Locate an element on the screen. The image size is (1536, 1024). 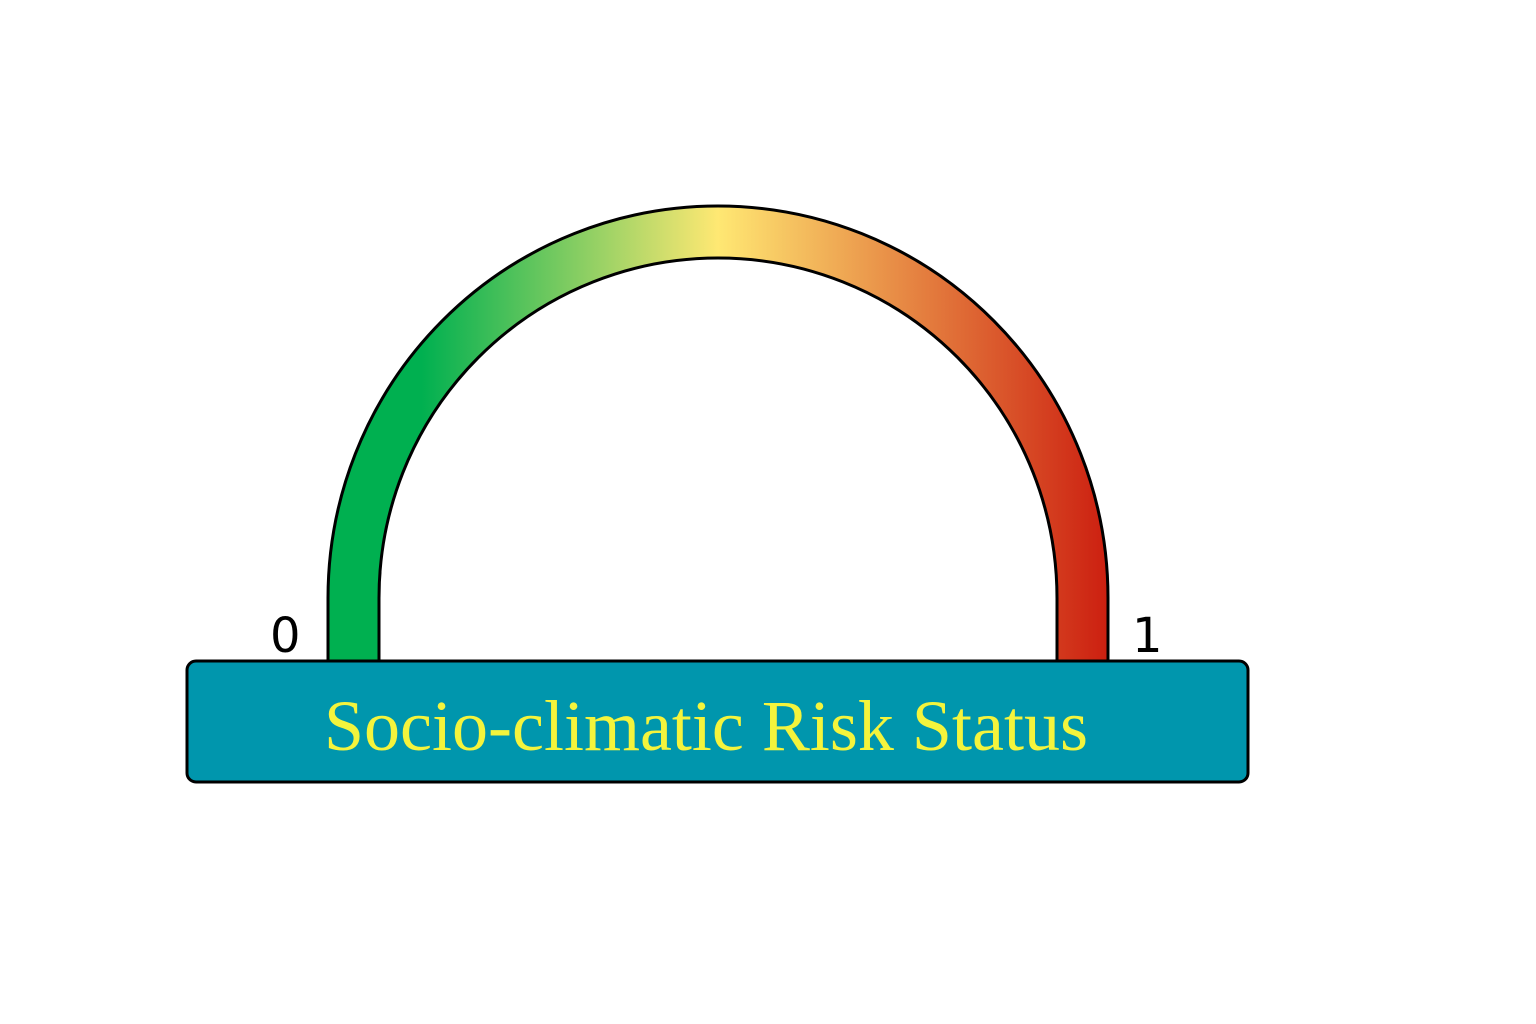
gauge-min-label: 0 is located at coordinates (285, 636).